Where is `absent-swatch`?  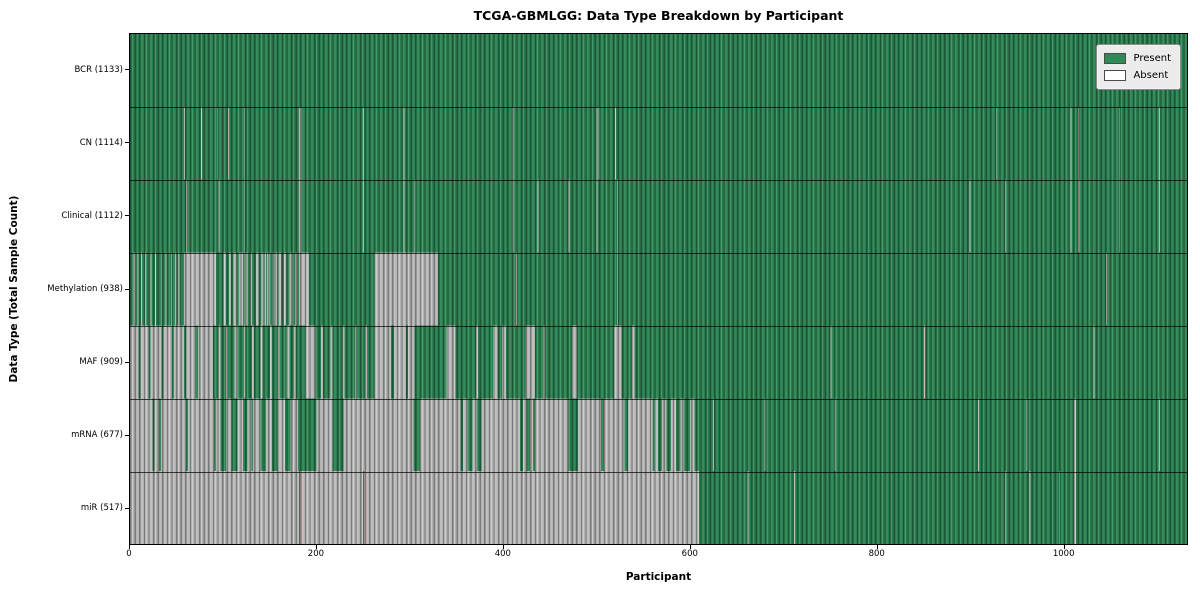 absent-swatch is located at coordinates (1115, 75).